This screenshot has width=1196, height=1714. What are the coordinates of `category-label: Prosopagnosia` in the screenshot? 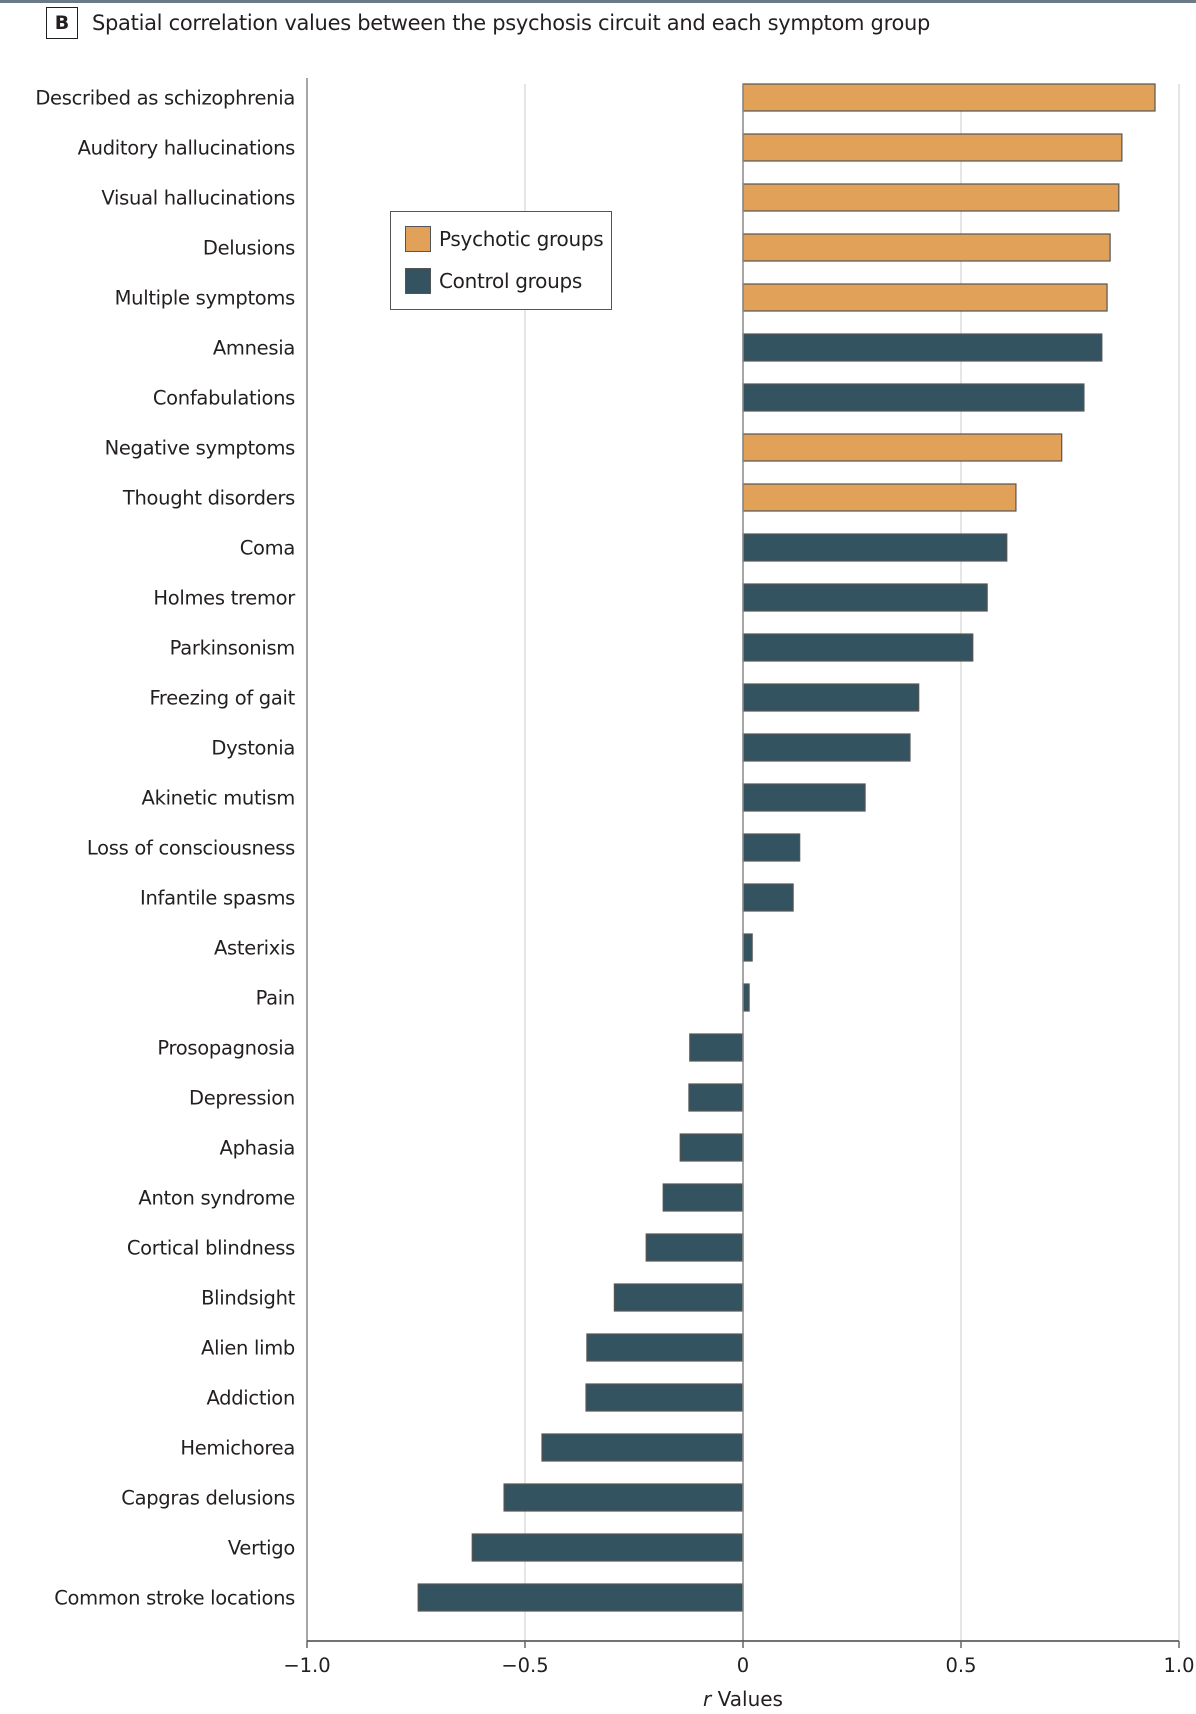 It's located at (226, 1048).